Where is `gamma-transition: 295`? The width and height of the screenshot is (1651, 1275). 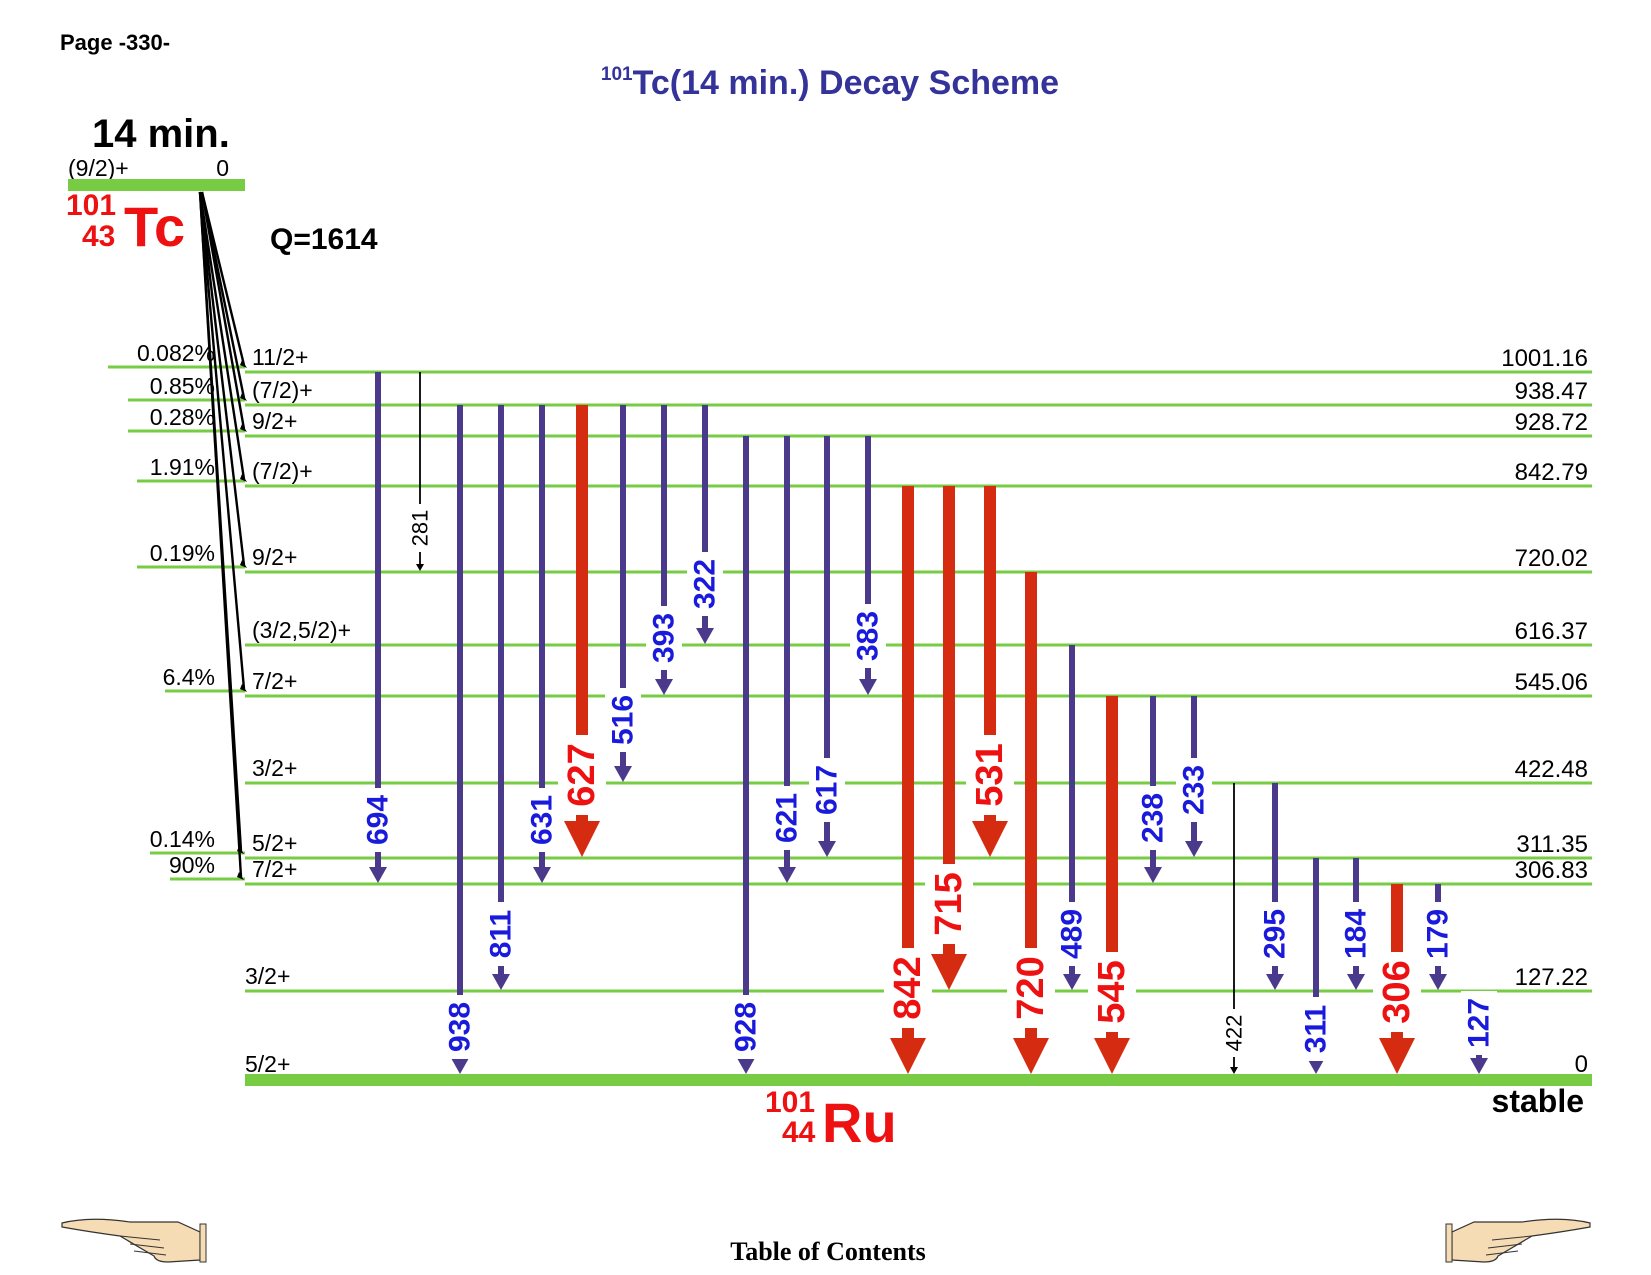
gamma-transition: 295 is located at coordinates (1275, 886).